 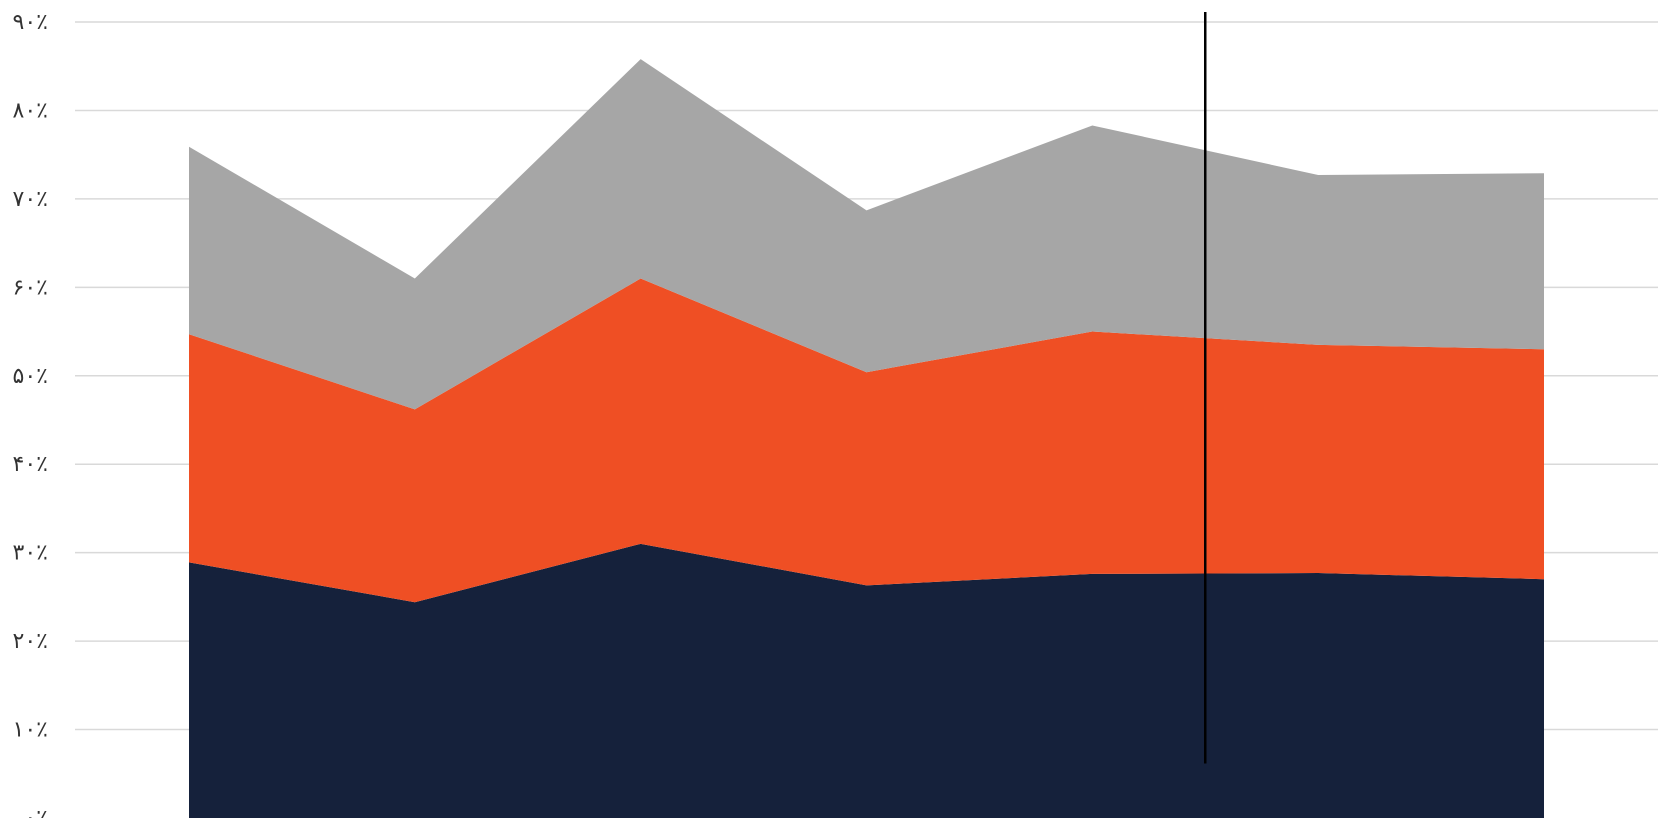 What do you see at coordinates (30, 287) in the screenshot?
I see `y-tick-label: ۶۰٪` at bounding box center [30, 287].